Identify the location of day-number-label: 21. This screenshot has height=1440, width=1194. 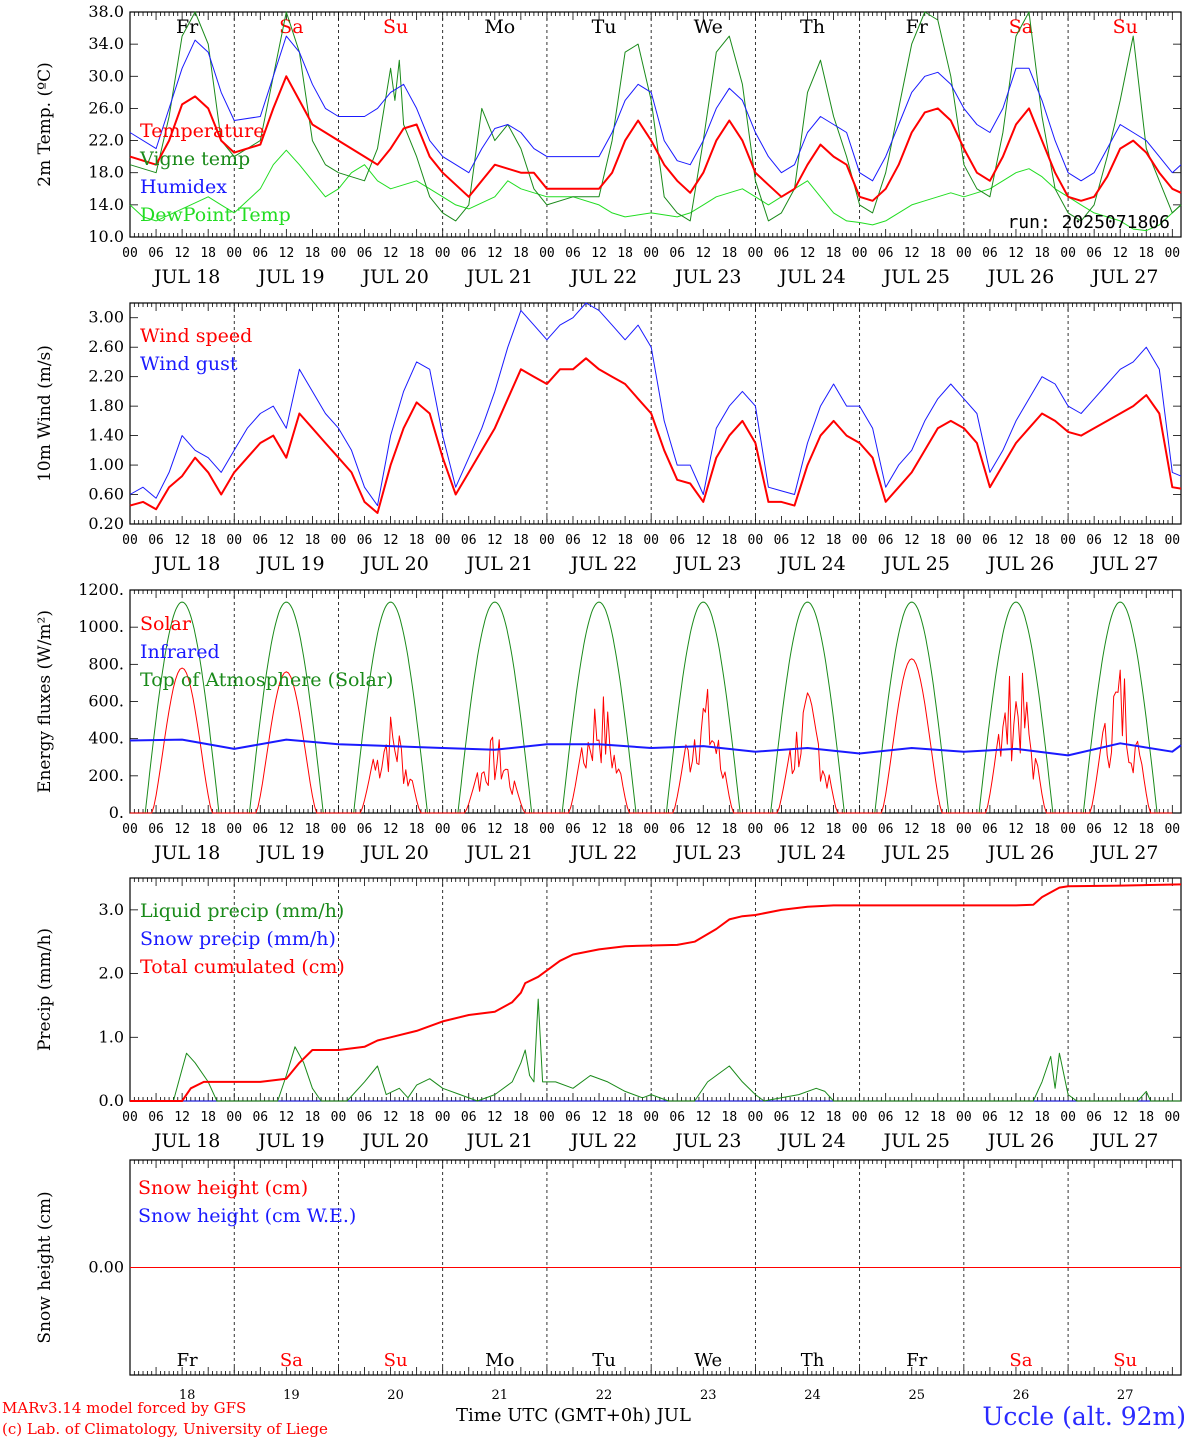
(500, 1395).